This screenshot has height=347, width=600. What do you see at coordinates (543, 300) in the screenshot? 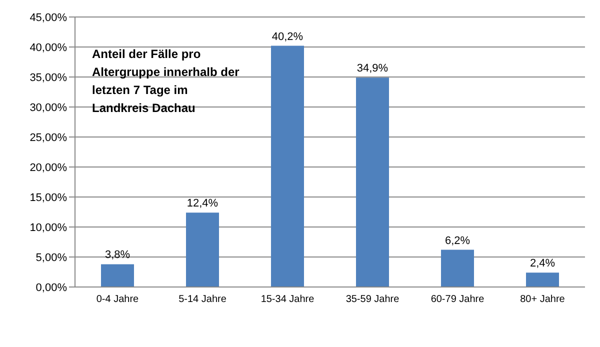
I see `x-tick-label: 80+ Jahre` at bounding box center [543, 300].